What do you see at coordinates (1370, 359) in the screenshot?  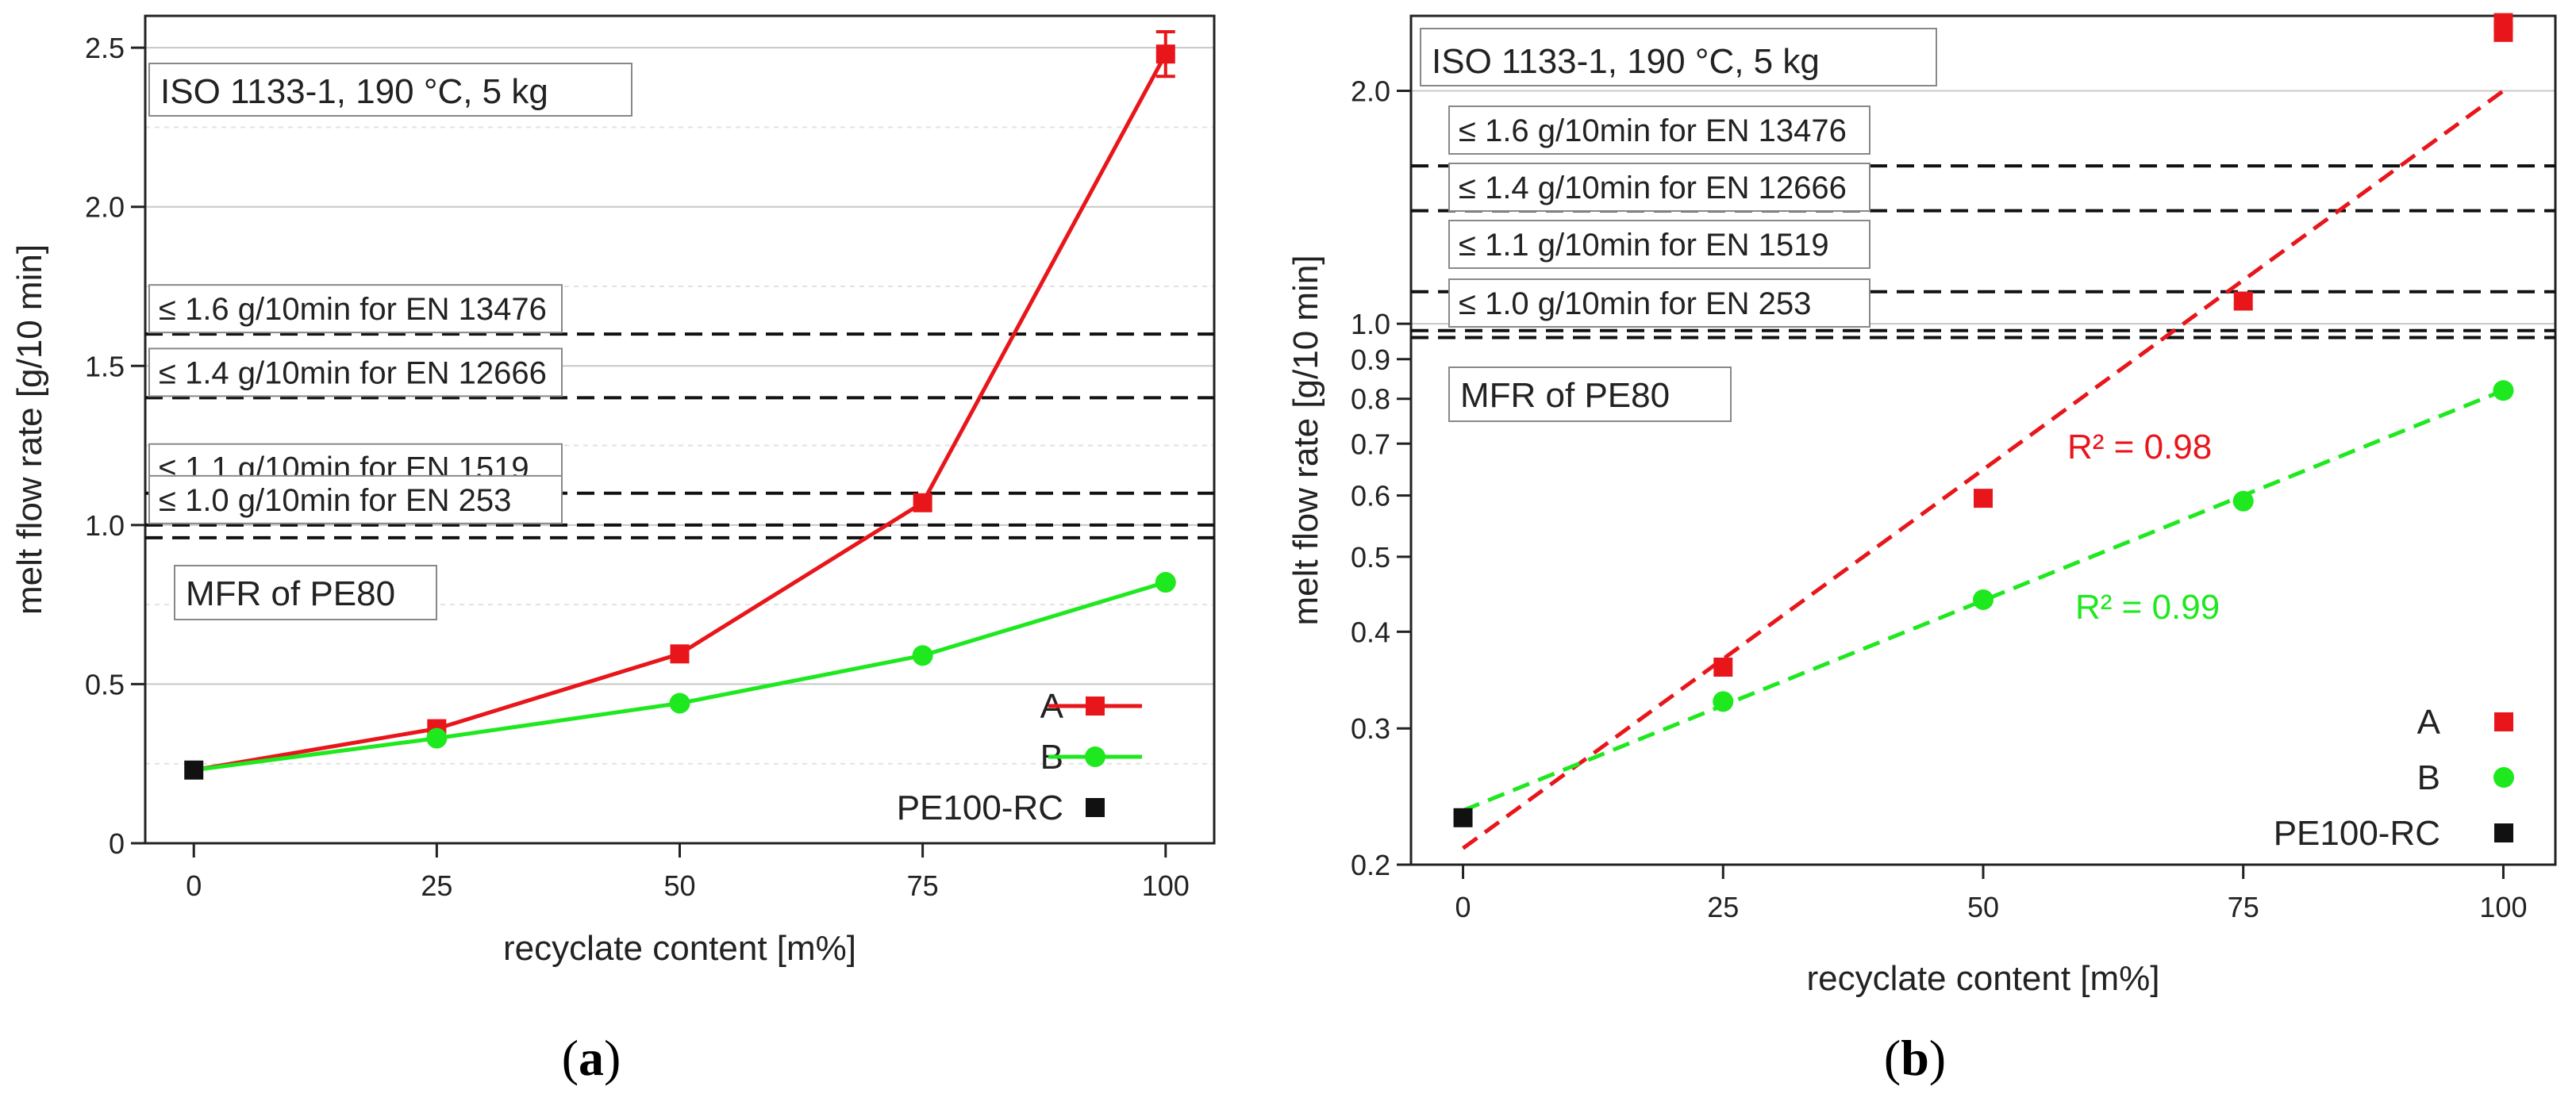 I see `y-tick-label: 0.9` at bounding box center [1370, 359].